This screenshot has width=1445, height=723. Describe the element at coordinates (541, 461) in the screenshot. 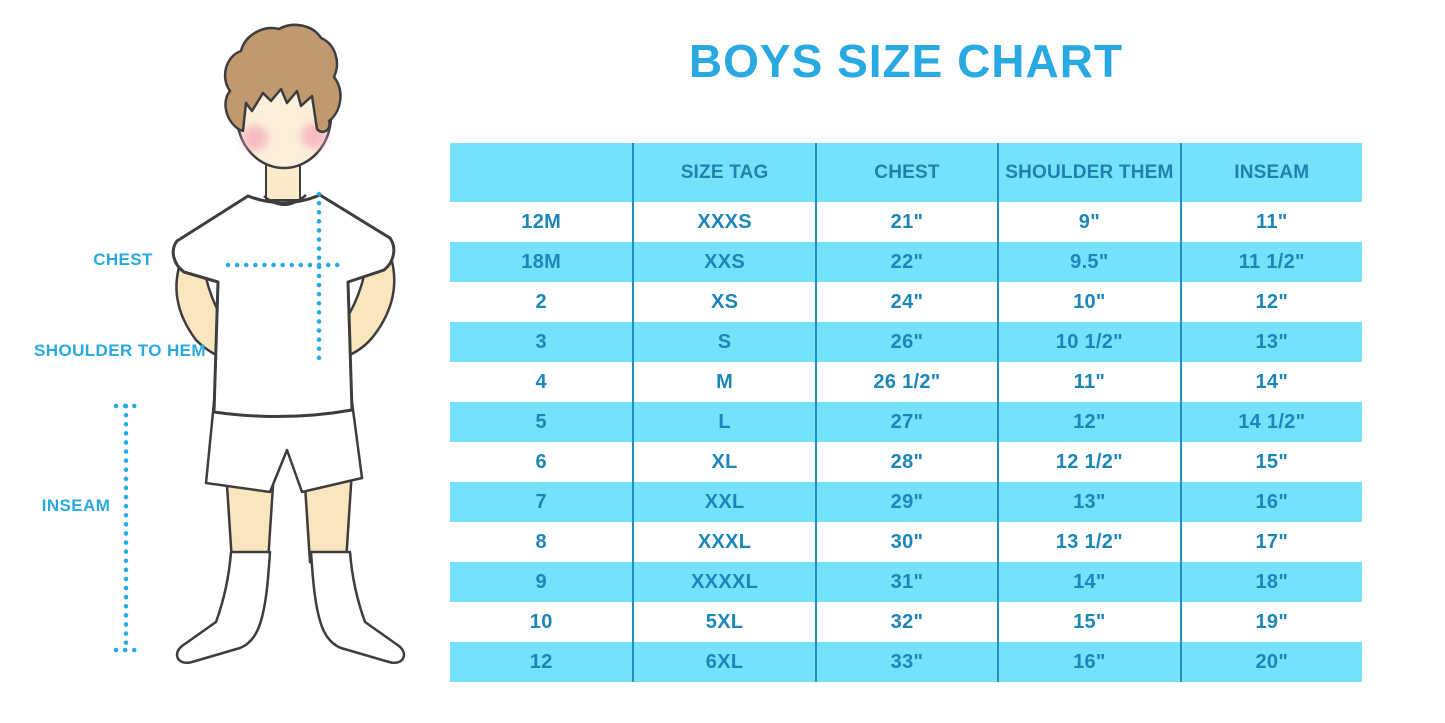

I see `table-cell: 6` at that location.